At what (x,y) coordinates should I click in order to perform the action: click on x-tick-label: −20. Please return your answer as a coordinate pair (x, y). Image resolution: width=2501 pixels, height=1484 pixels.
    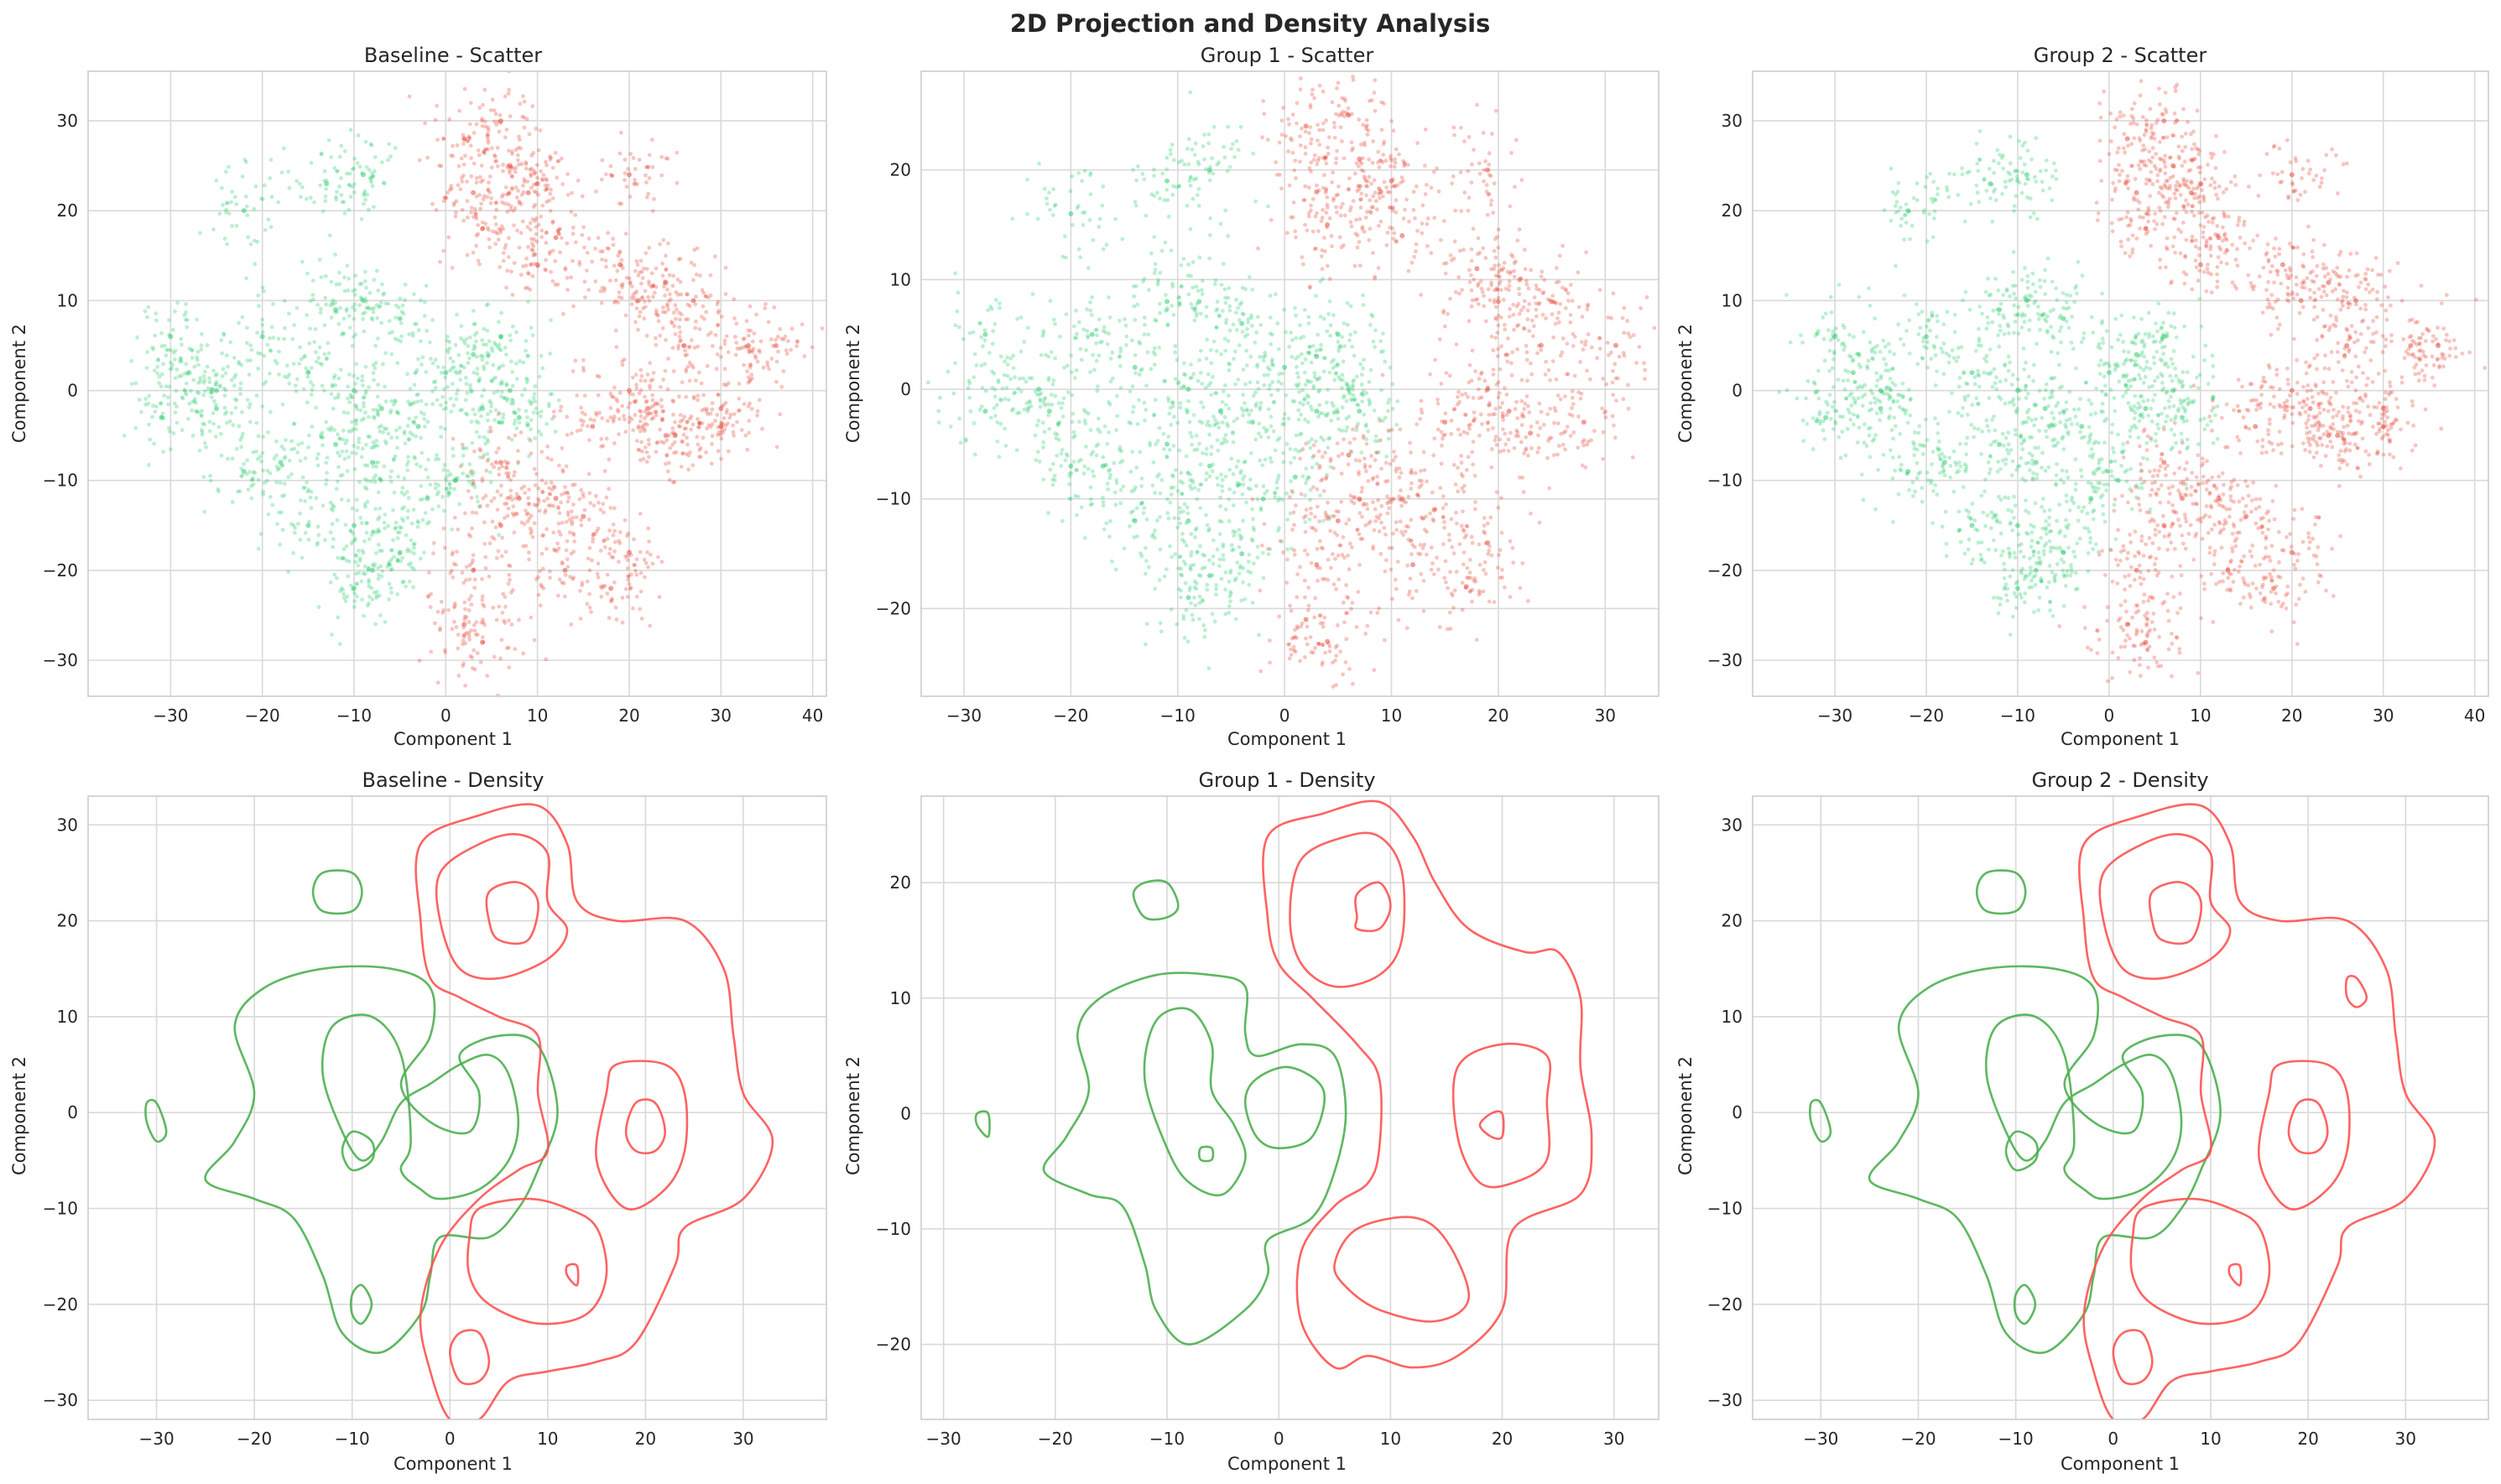
    Looking at the image, I should click on (263, 716).